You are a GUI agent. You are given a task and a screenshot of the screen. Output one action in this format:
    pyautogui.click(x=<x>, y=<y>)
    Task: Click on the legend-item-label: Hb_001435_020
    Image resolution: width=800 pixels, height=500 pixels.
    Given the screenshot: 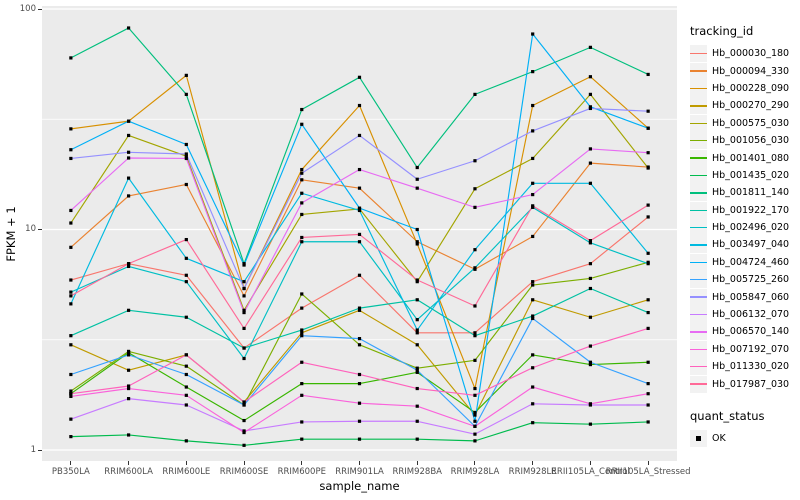 What is the action you would take?
    pyautogui.click(x=751, y=175)
    